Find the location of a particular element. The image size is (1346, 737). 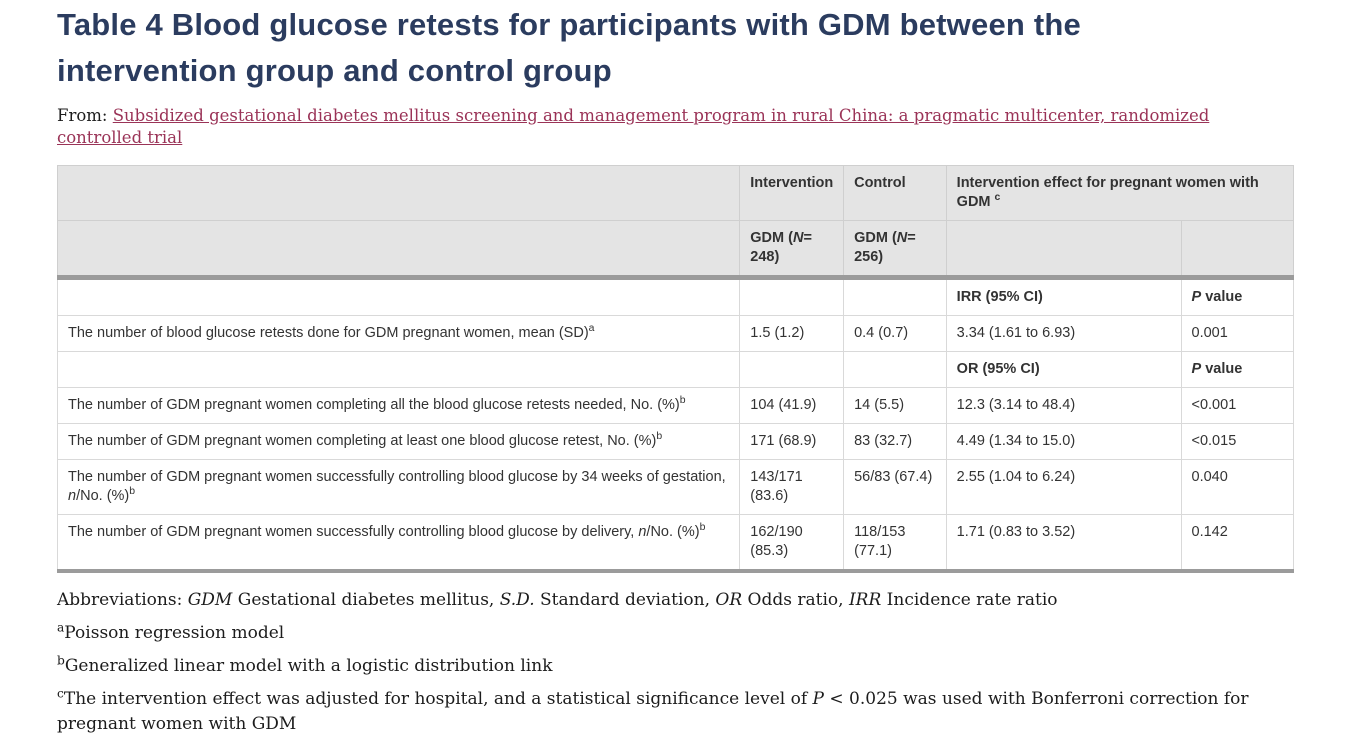

intervention-cell: 162/190 (85.3) is located at coordinates (792, 543).